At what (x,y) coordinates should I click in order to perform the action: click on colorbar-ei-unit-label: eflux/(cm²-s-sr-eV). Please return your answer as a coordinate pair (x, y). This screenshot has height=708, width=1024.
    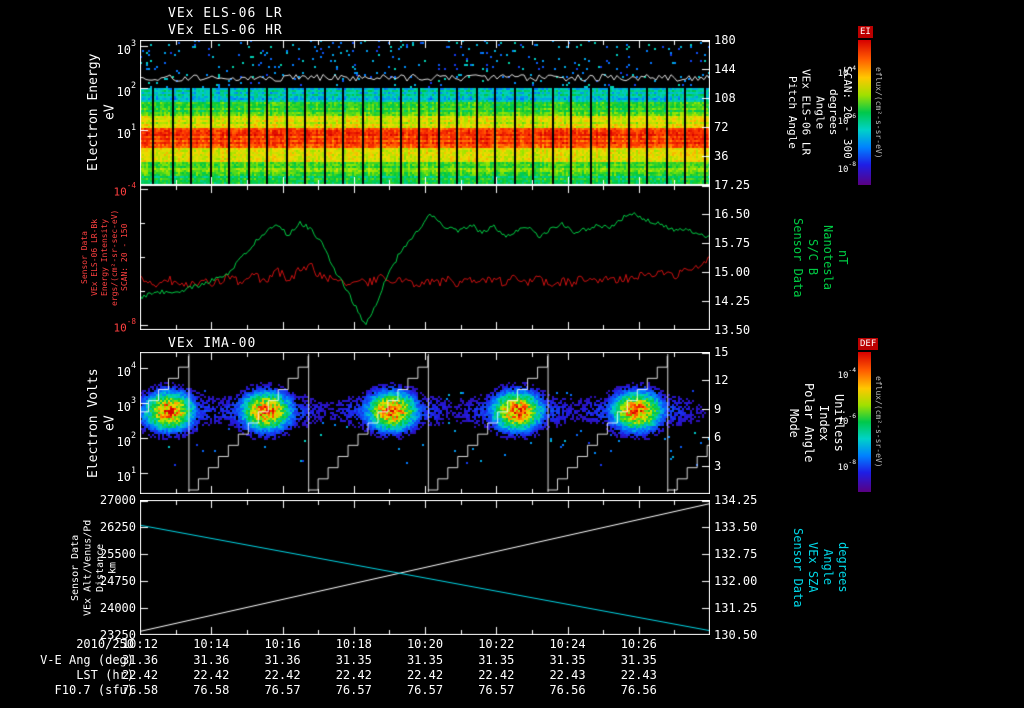
    Looking at the image, I should click on (878, 112).